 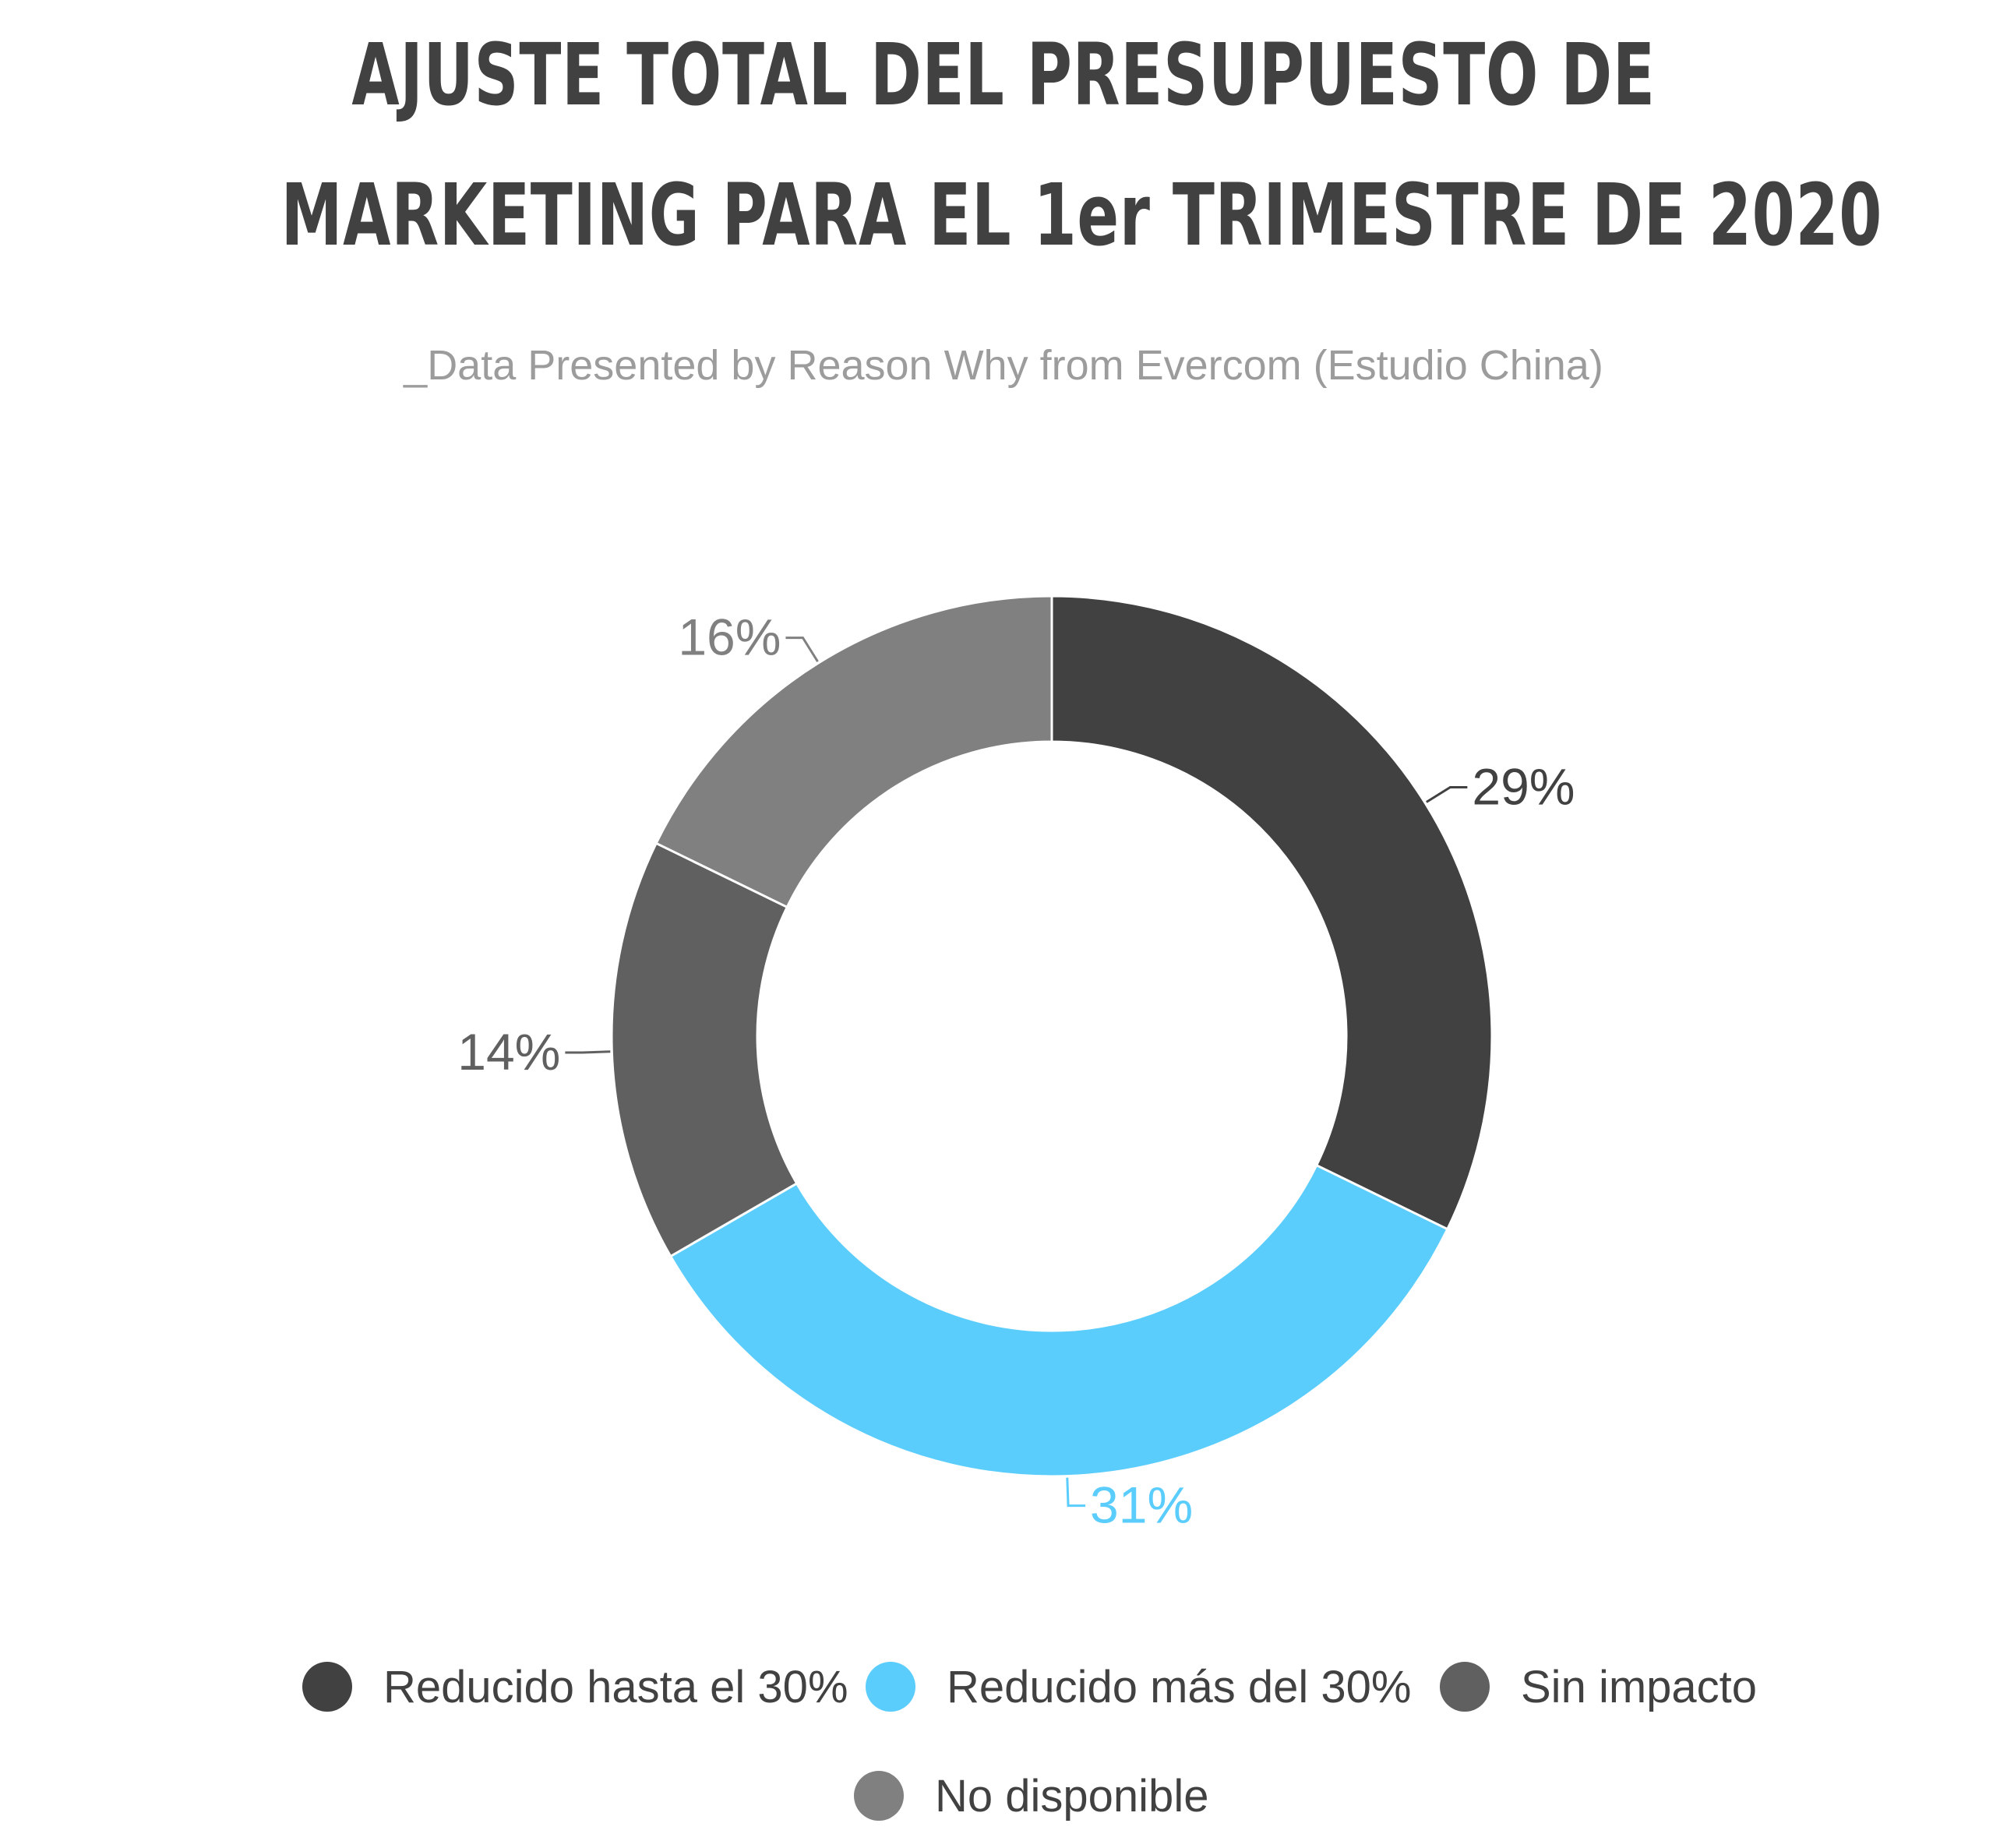 What do you see at coordinates (879, 1796) in the screenshot?
I see `legend-marker-no-disponible` at bounding box center [879, 1796].